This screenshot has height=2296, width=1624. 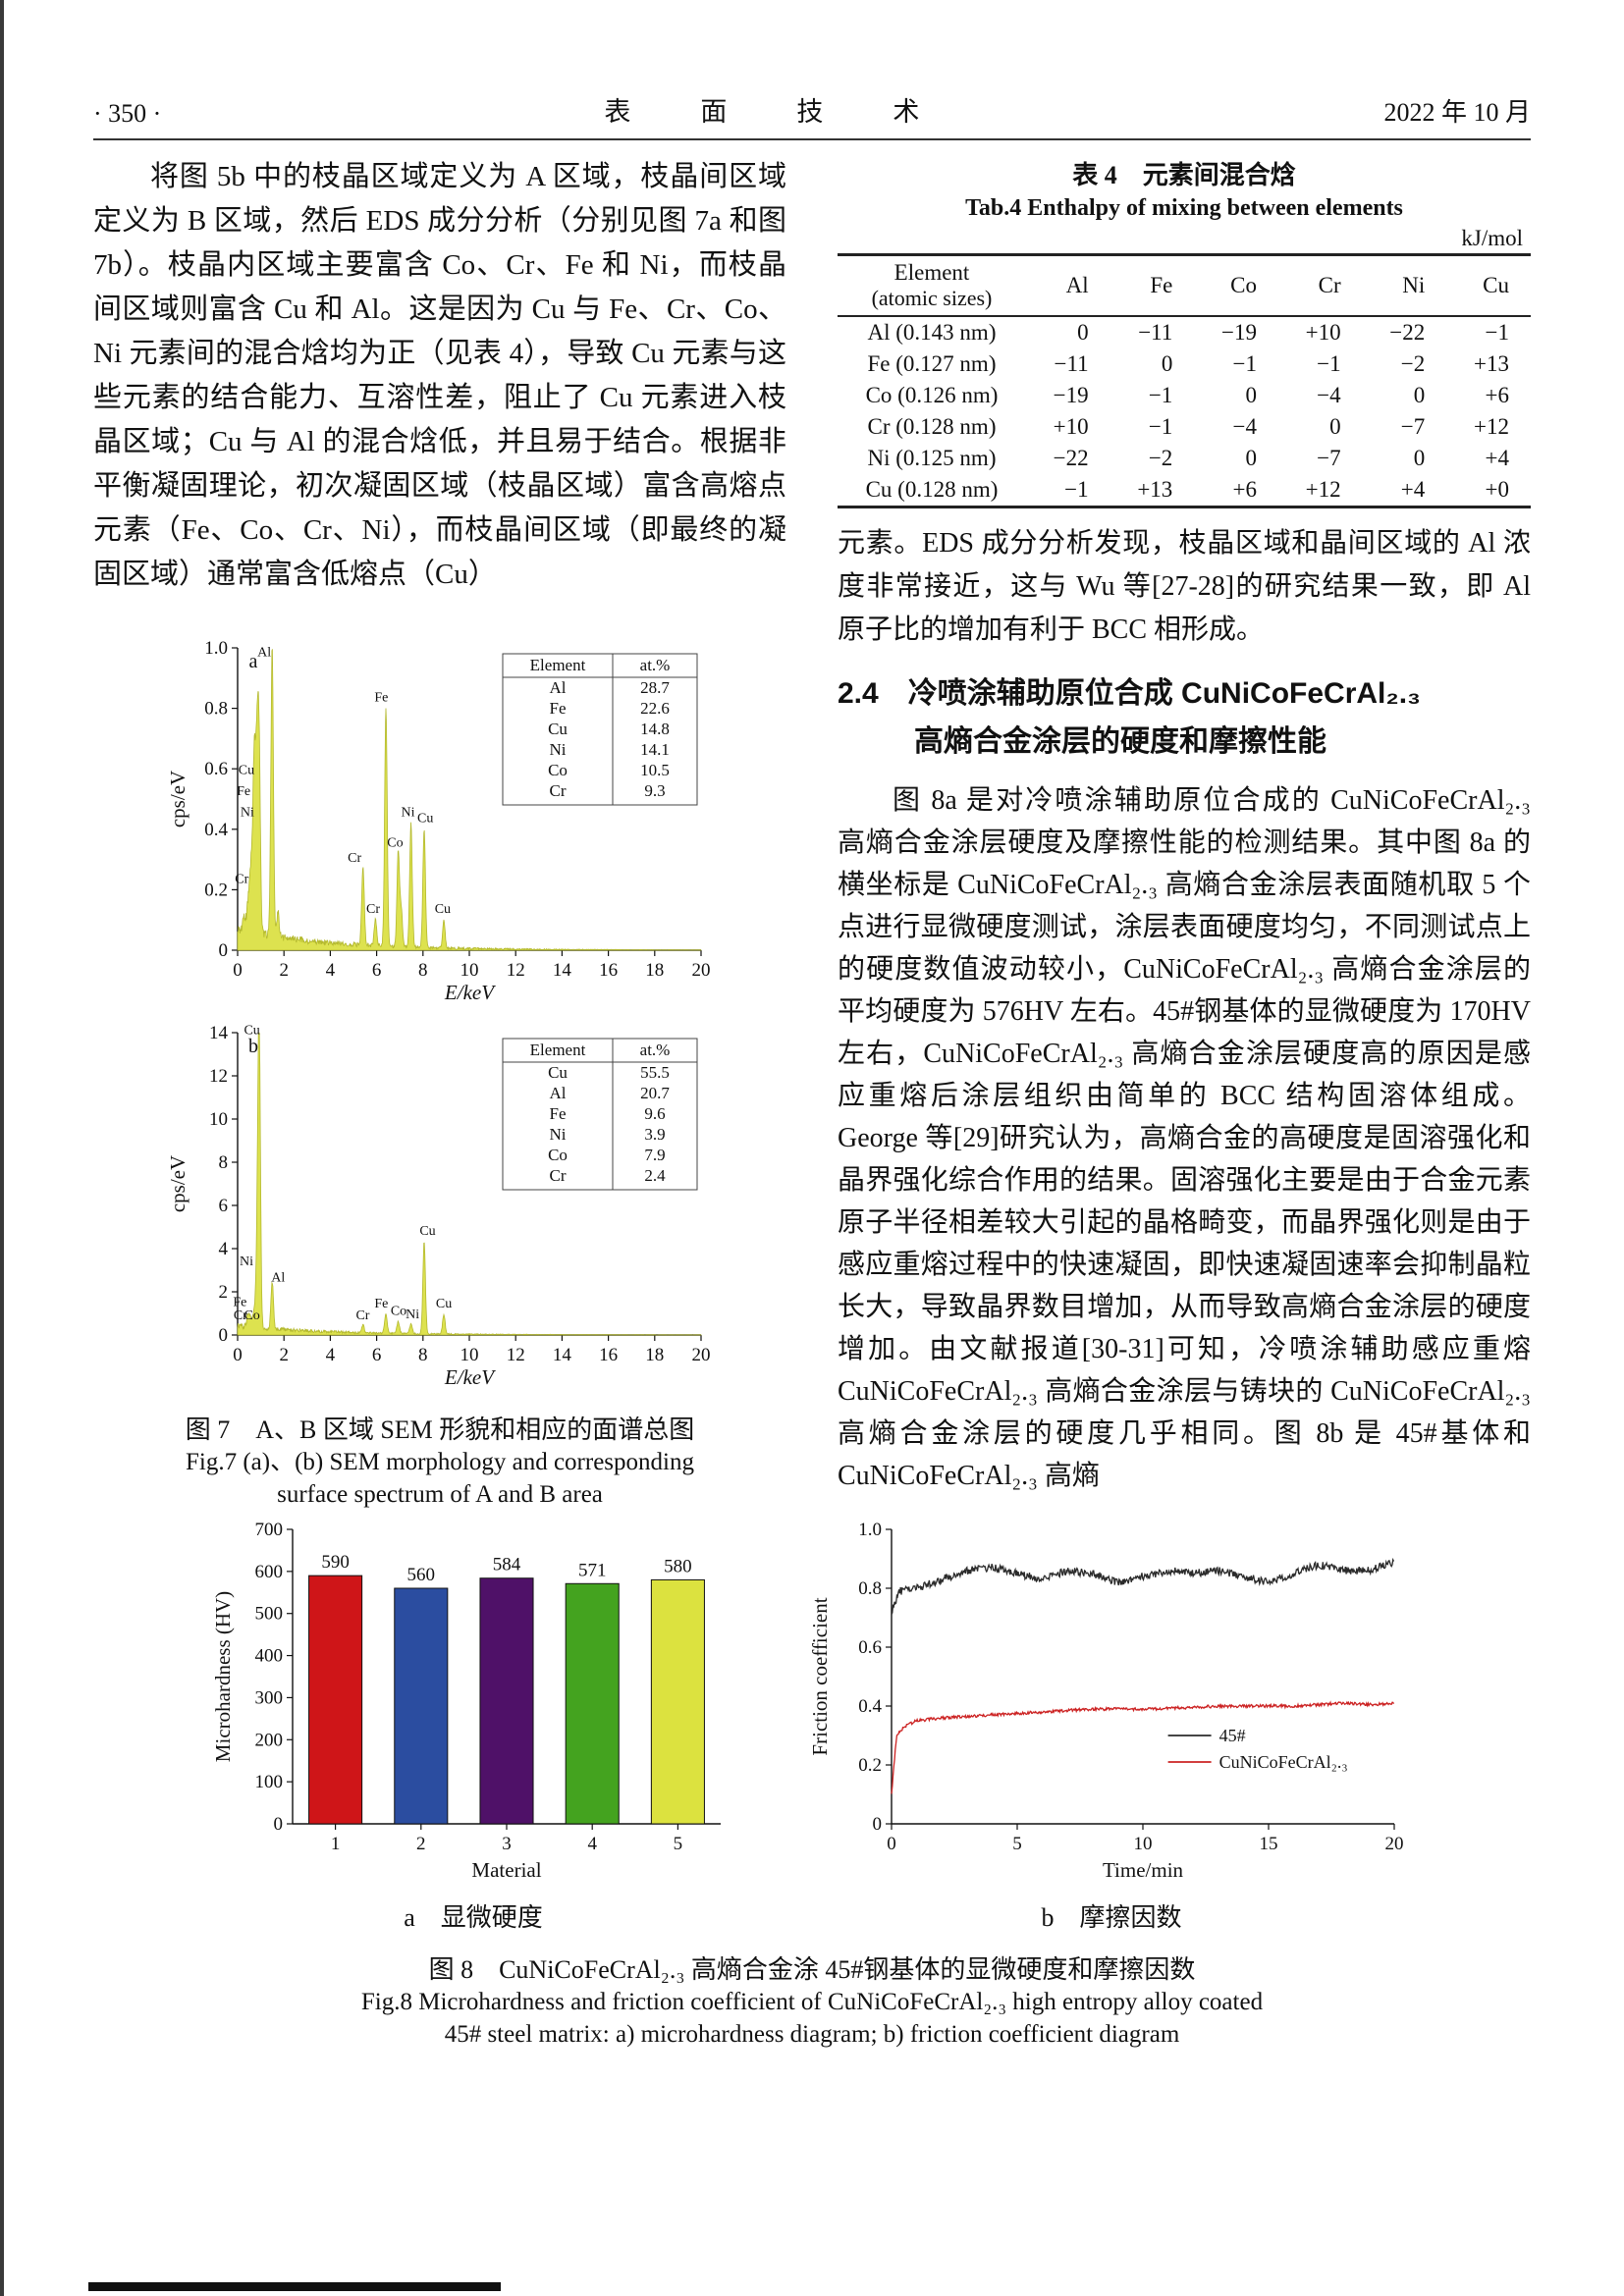 I want to click on svg-text: Time/min, so click(x=1143, y=1870).